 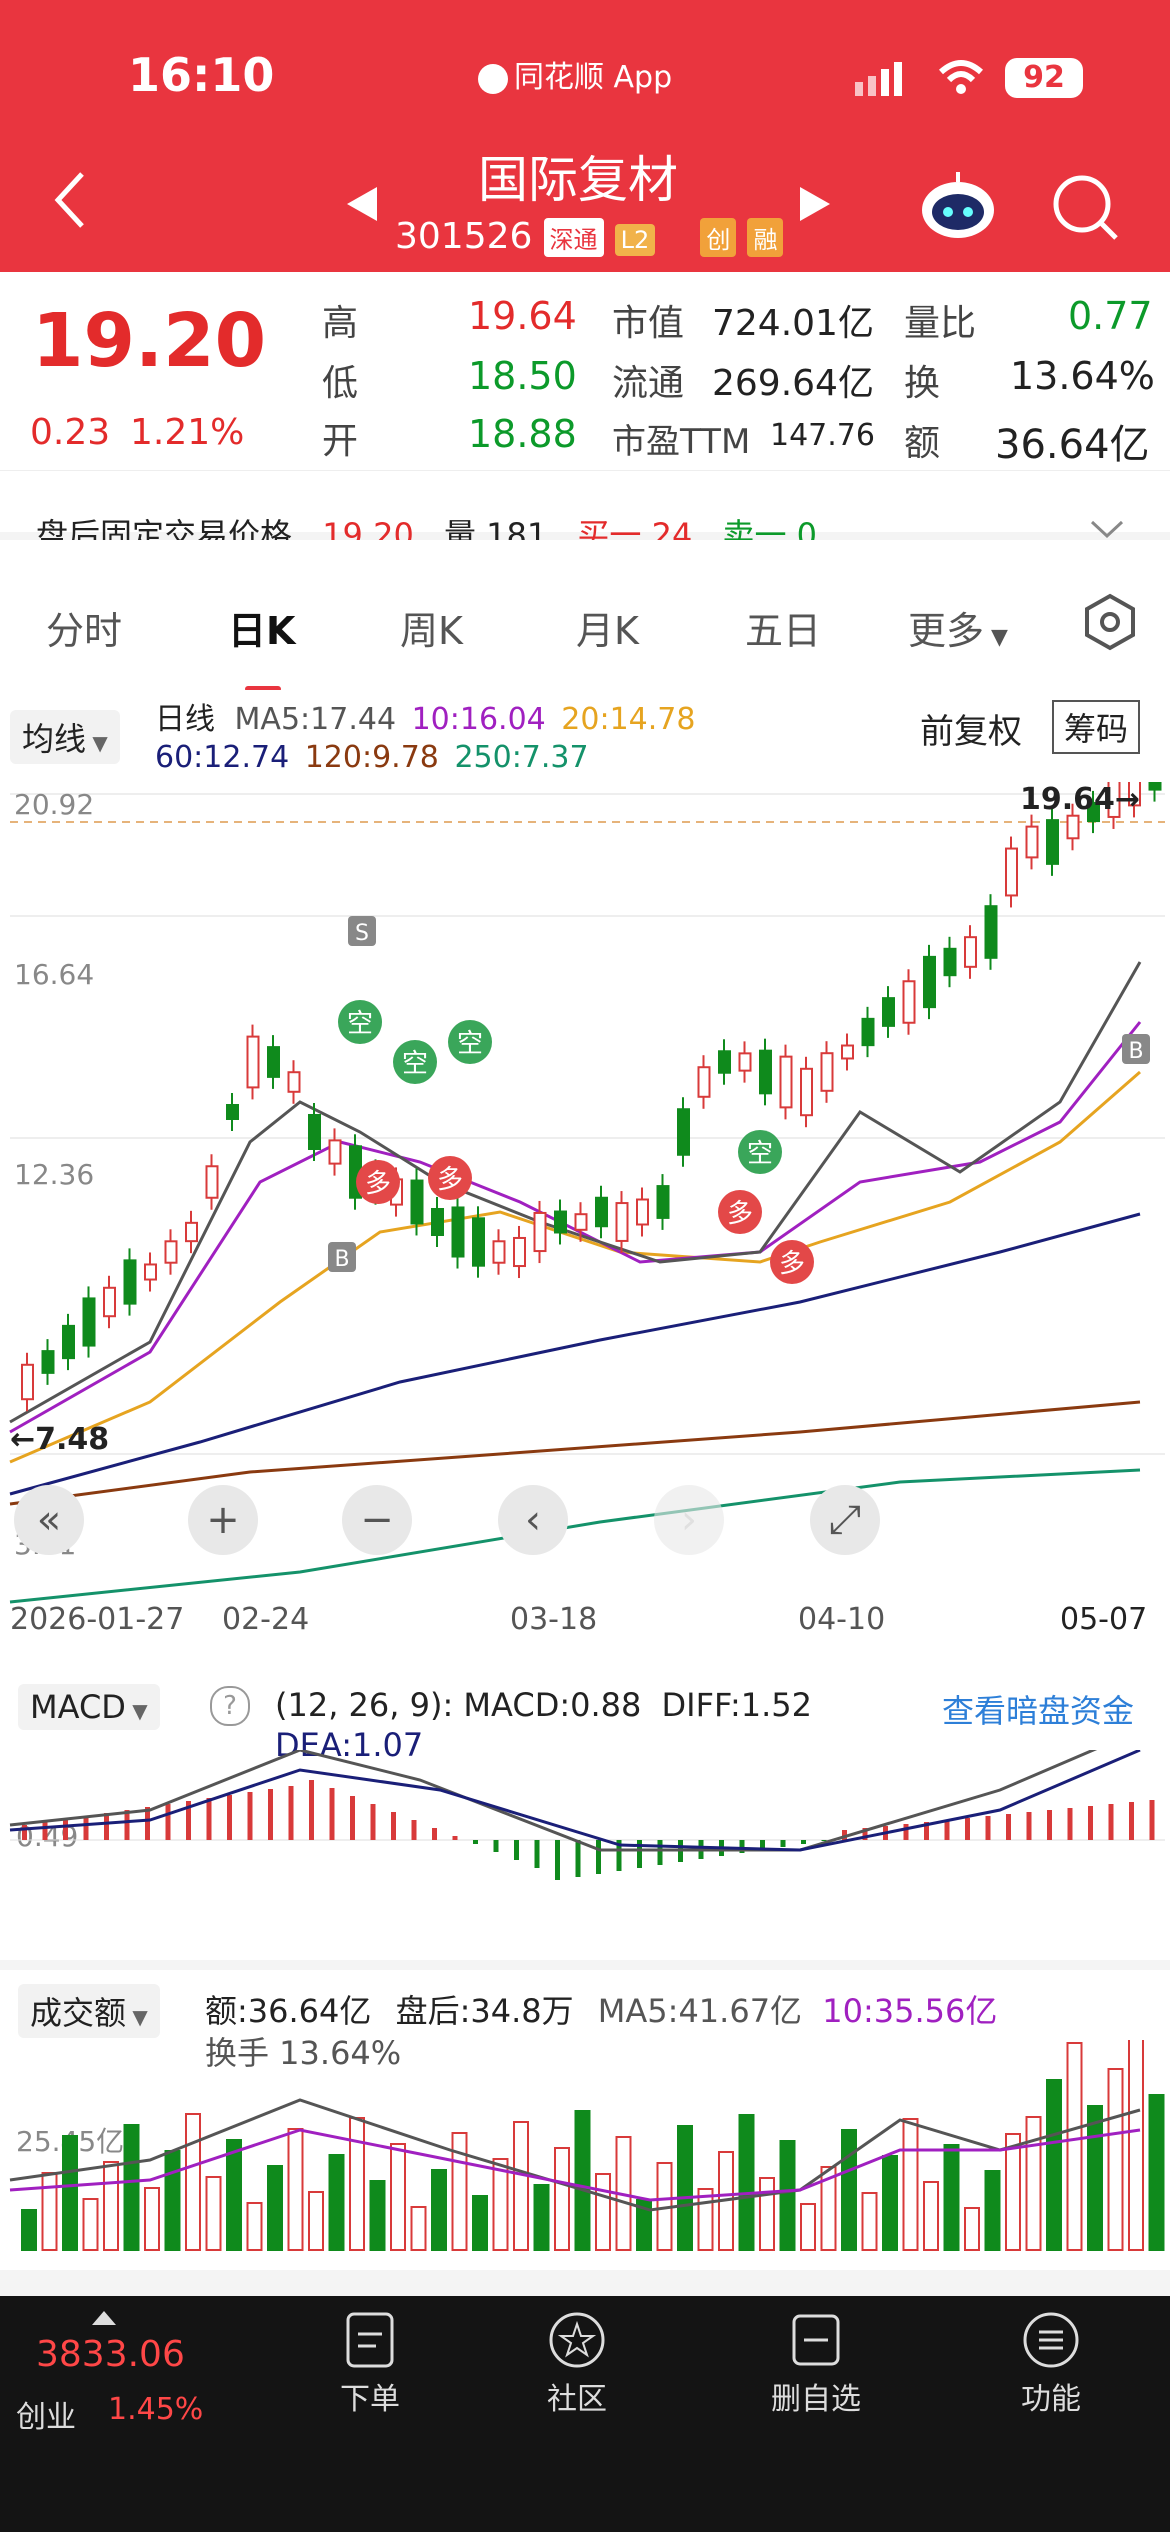 I want to click on vr-value: 0.77, so click(x=1110, y=316).